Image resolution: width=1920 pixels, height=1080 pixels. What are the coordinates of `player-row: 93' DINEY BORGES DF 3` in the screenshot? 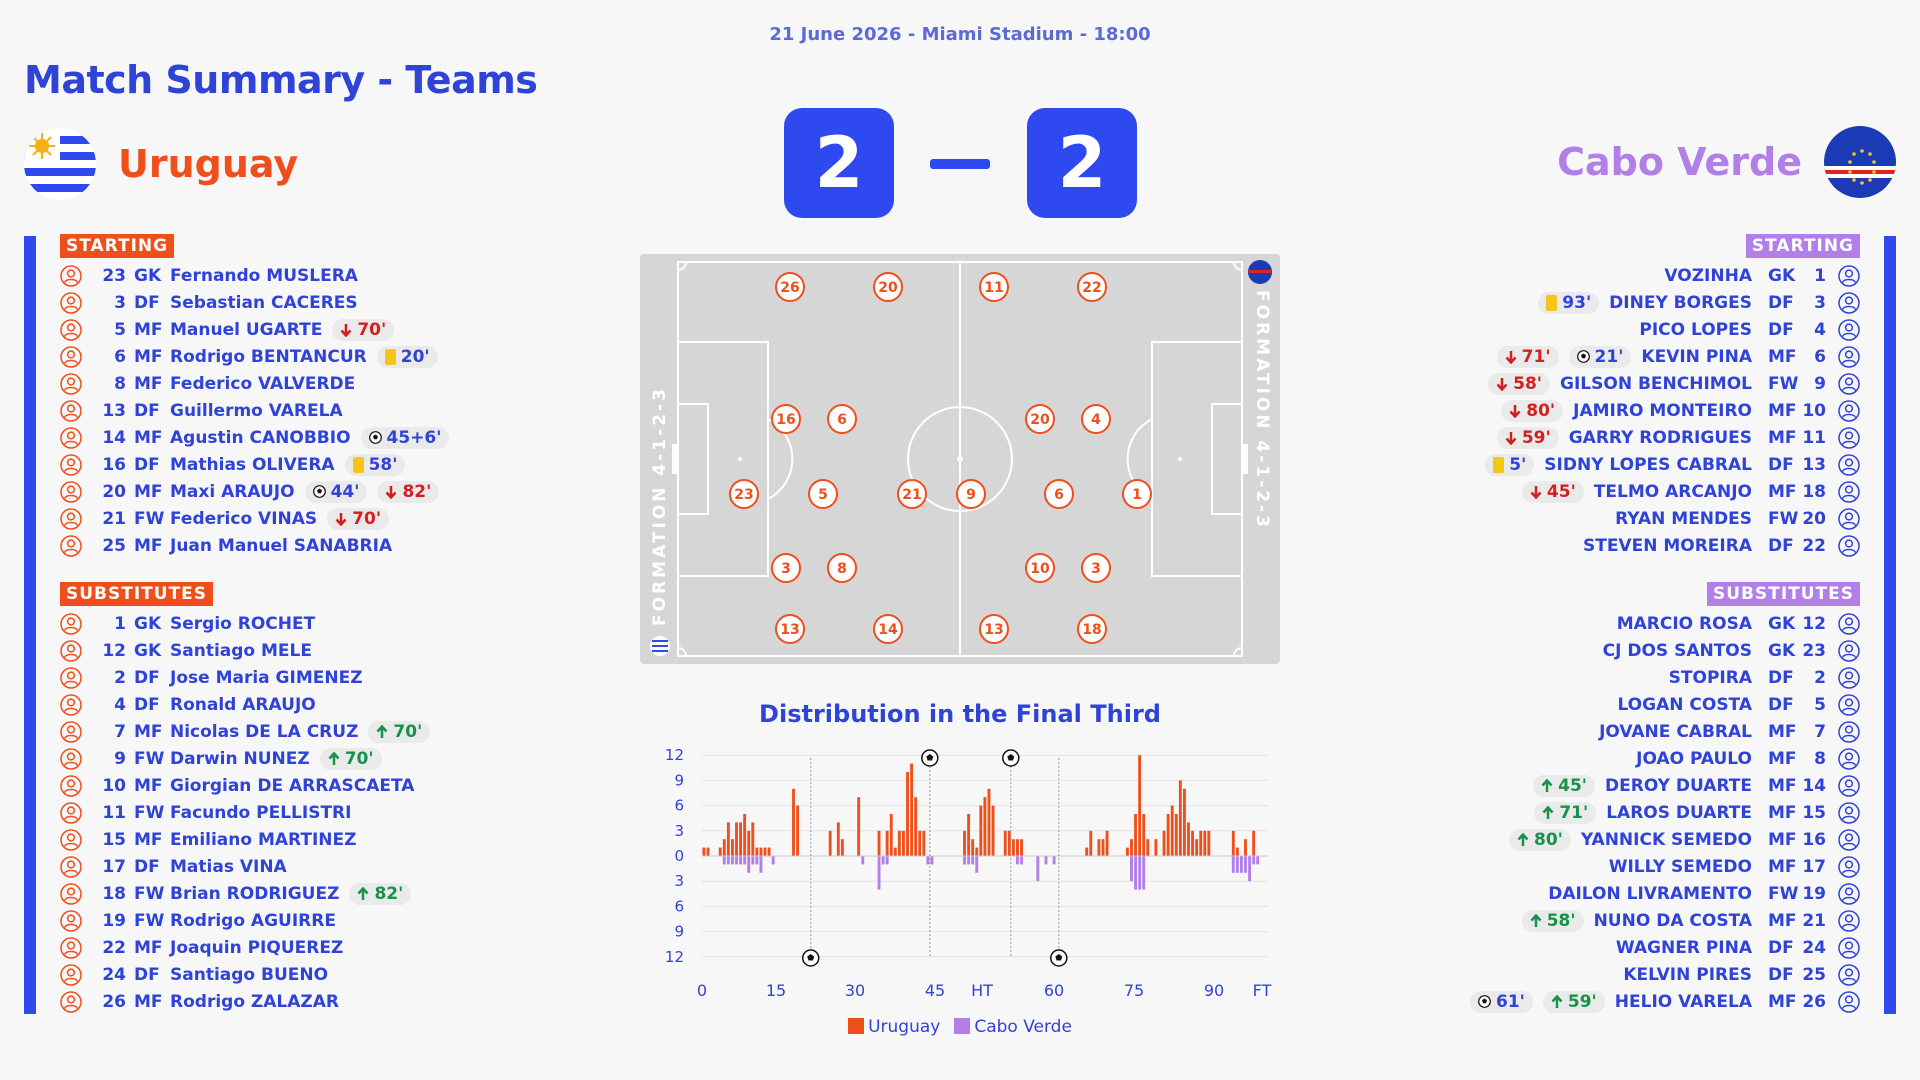 It's located at (1672, 302).